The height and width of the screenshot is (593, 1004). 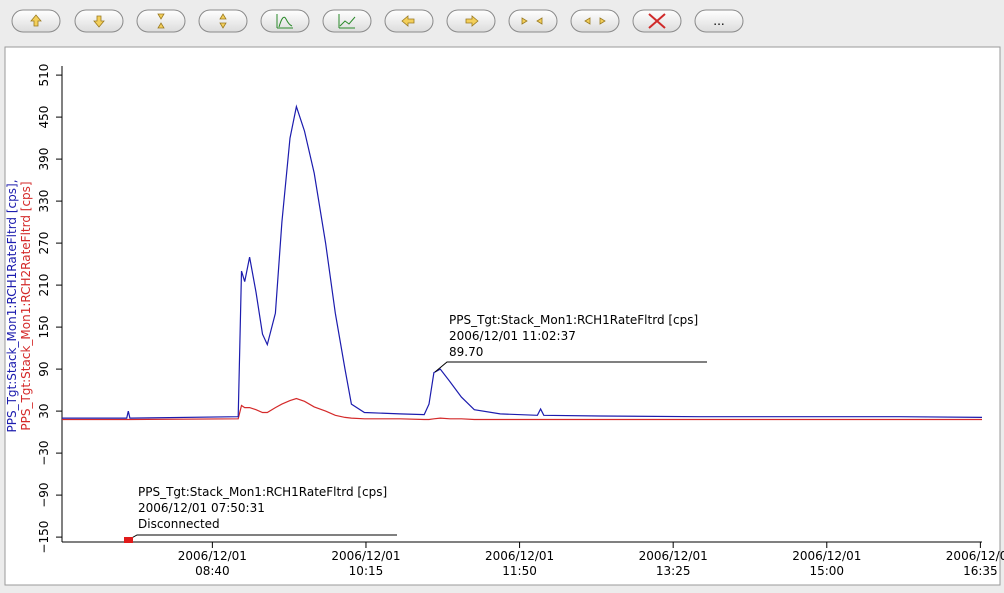 What do you see at coordinates (179, 524) in the screenshot?
I see `annotation-text: Disconnected` at bounding box center [179, 524].